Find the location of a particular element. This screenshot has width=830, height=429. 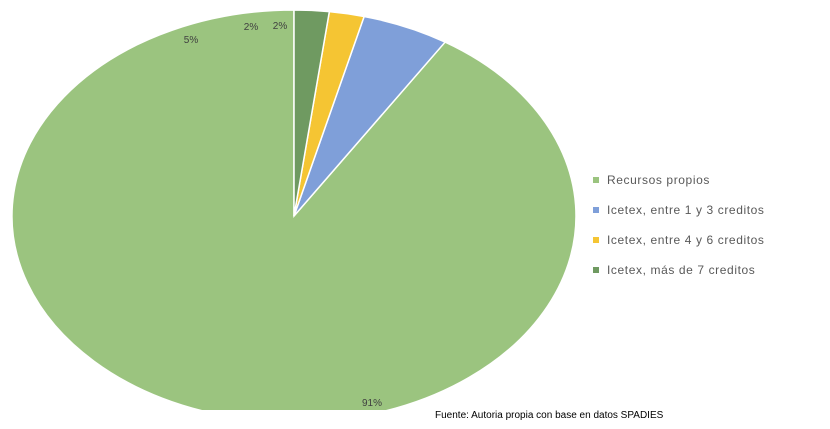

legend-item-2: Icetex, entre 1 y 3 creditos is located at coordinates (679, 210).